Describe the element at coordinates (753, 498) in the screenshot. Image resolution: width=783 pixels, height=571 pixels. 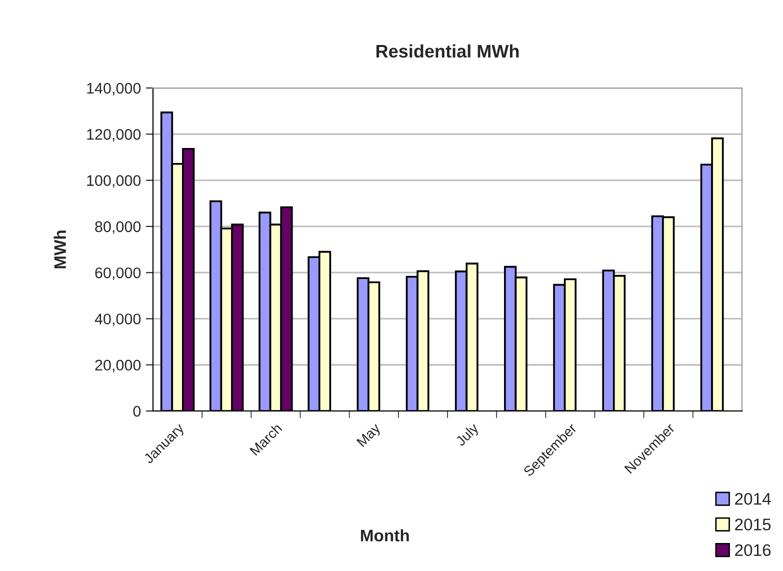
I see `legend-label: 2014` at that location.